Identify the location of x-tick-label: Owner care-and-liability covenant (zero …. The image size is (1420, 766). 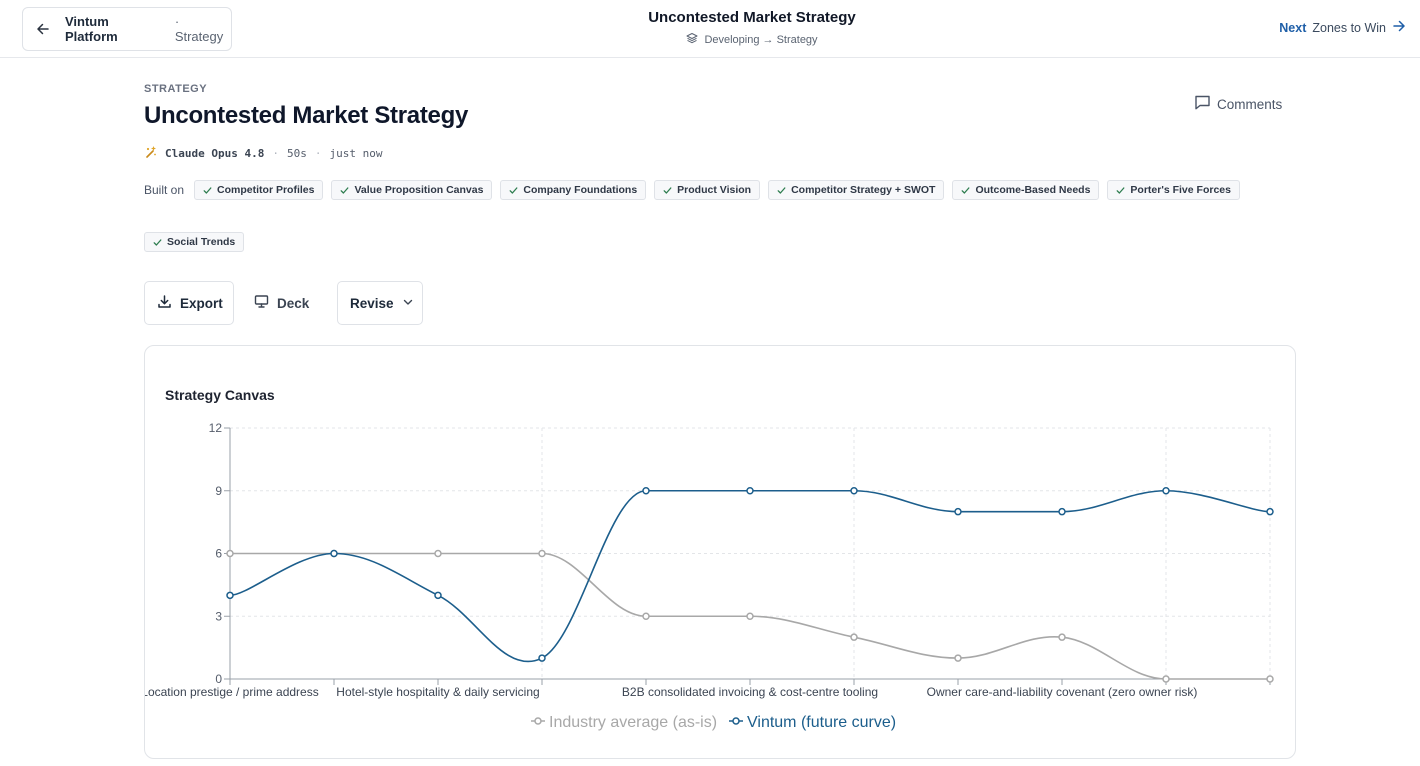
(1062, 692).